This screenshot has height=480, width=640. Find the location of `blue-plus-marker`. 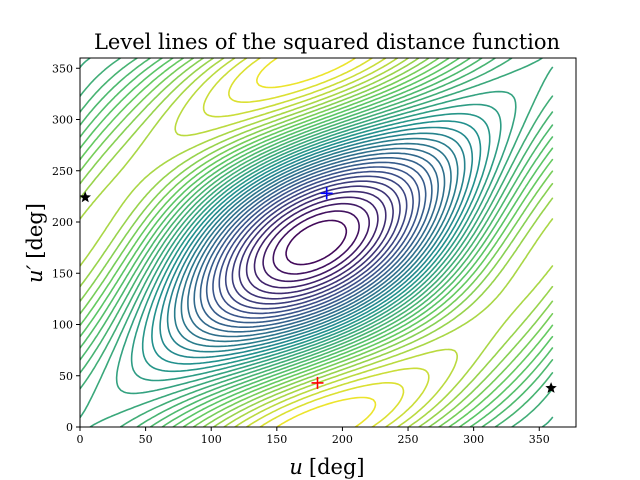

blue-plus-marker is located at coordinates (326, 193).